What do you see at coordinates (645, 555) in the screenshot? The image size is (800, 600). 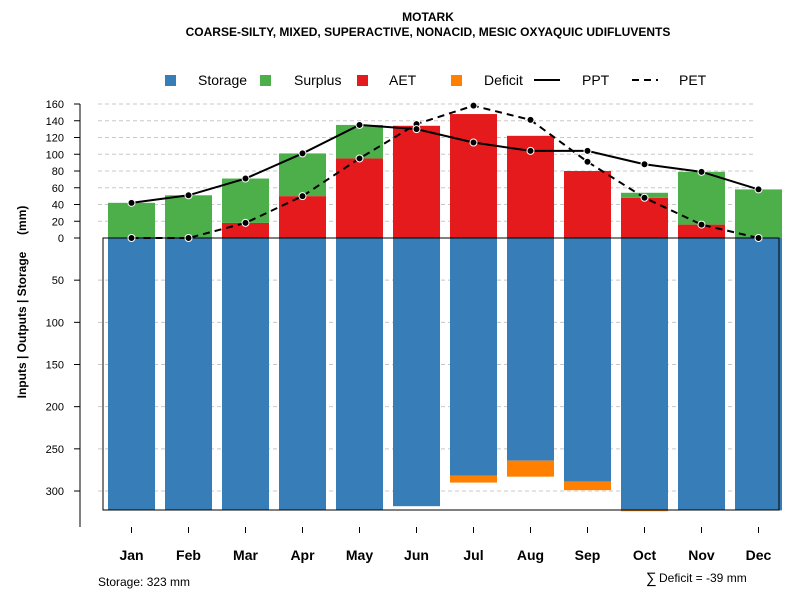 I see `x-tick-label-oct: Oct` at bounding box center [645, 555].